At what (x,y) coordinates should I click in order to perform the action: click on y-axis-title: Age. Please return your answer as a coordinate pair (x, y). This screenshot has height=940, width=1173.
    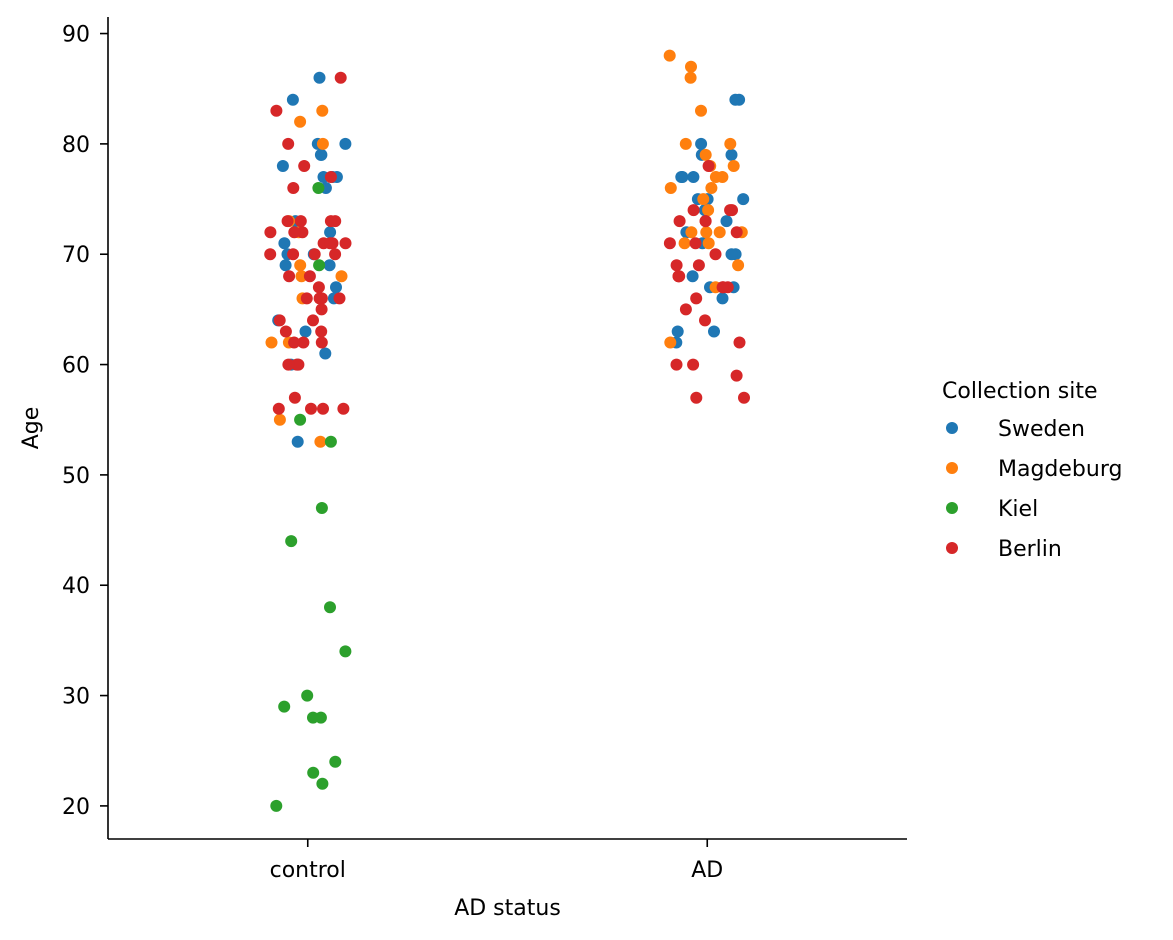
    Looking at the image, I should click on (31, 428).